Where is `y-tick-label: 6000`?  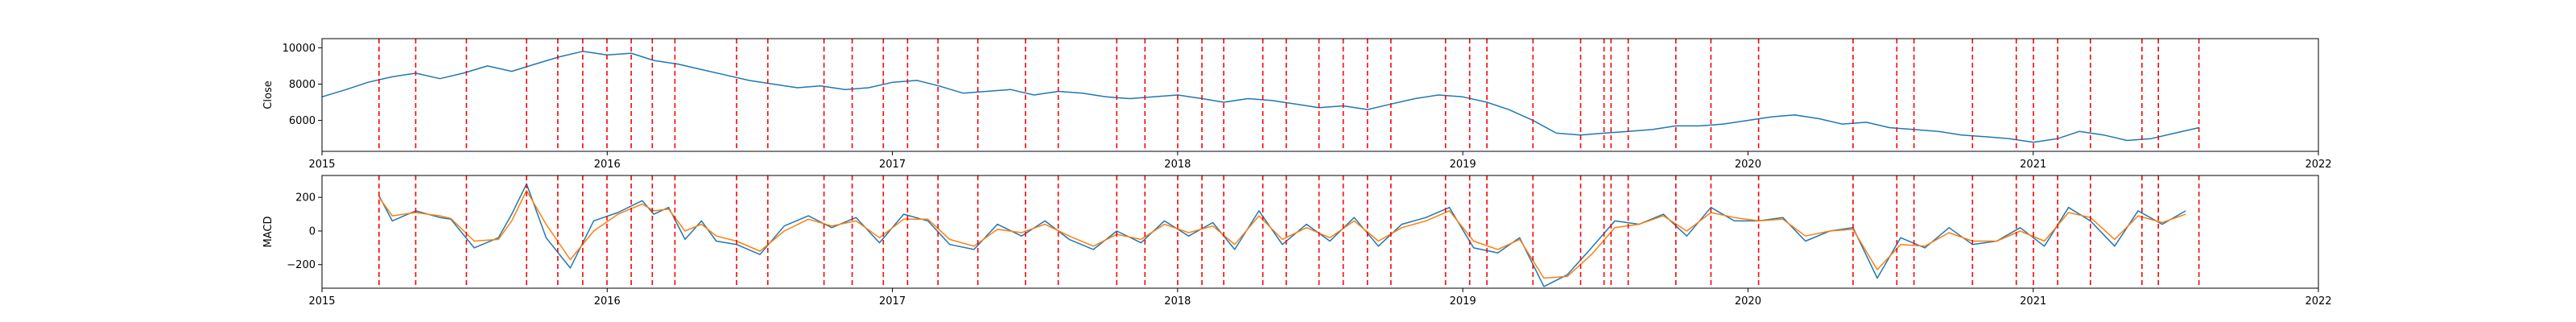
y-tick-label: 6000 is located at coordinates (302, 121).